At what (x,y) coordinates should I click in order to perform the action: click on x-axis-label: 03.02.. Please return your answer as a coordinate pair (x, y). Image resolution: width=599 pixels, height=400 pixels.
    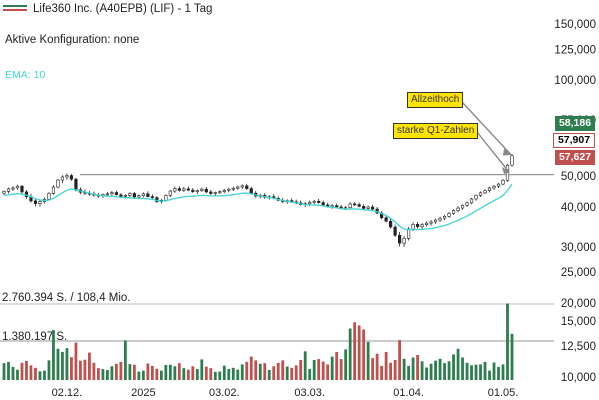
    Looking at the image, I should click on (224, 393).